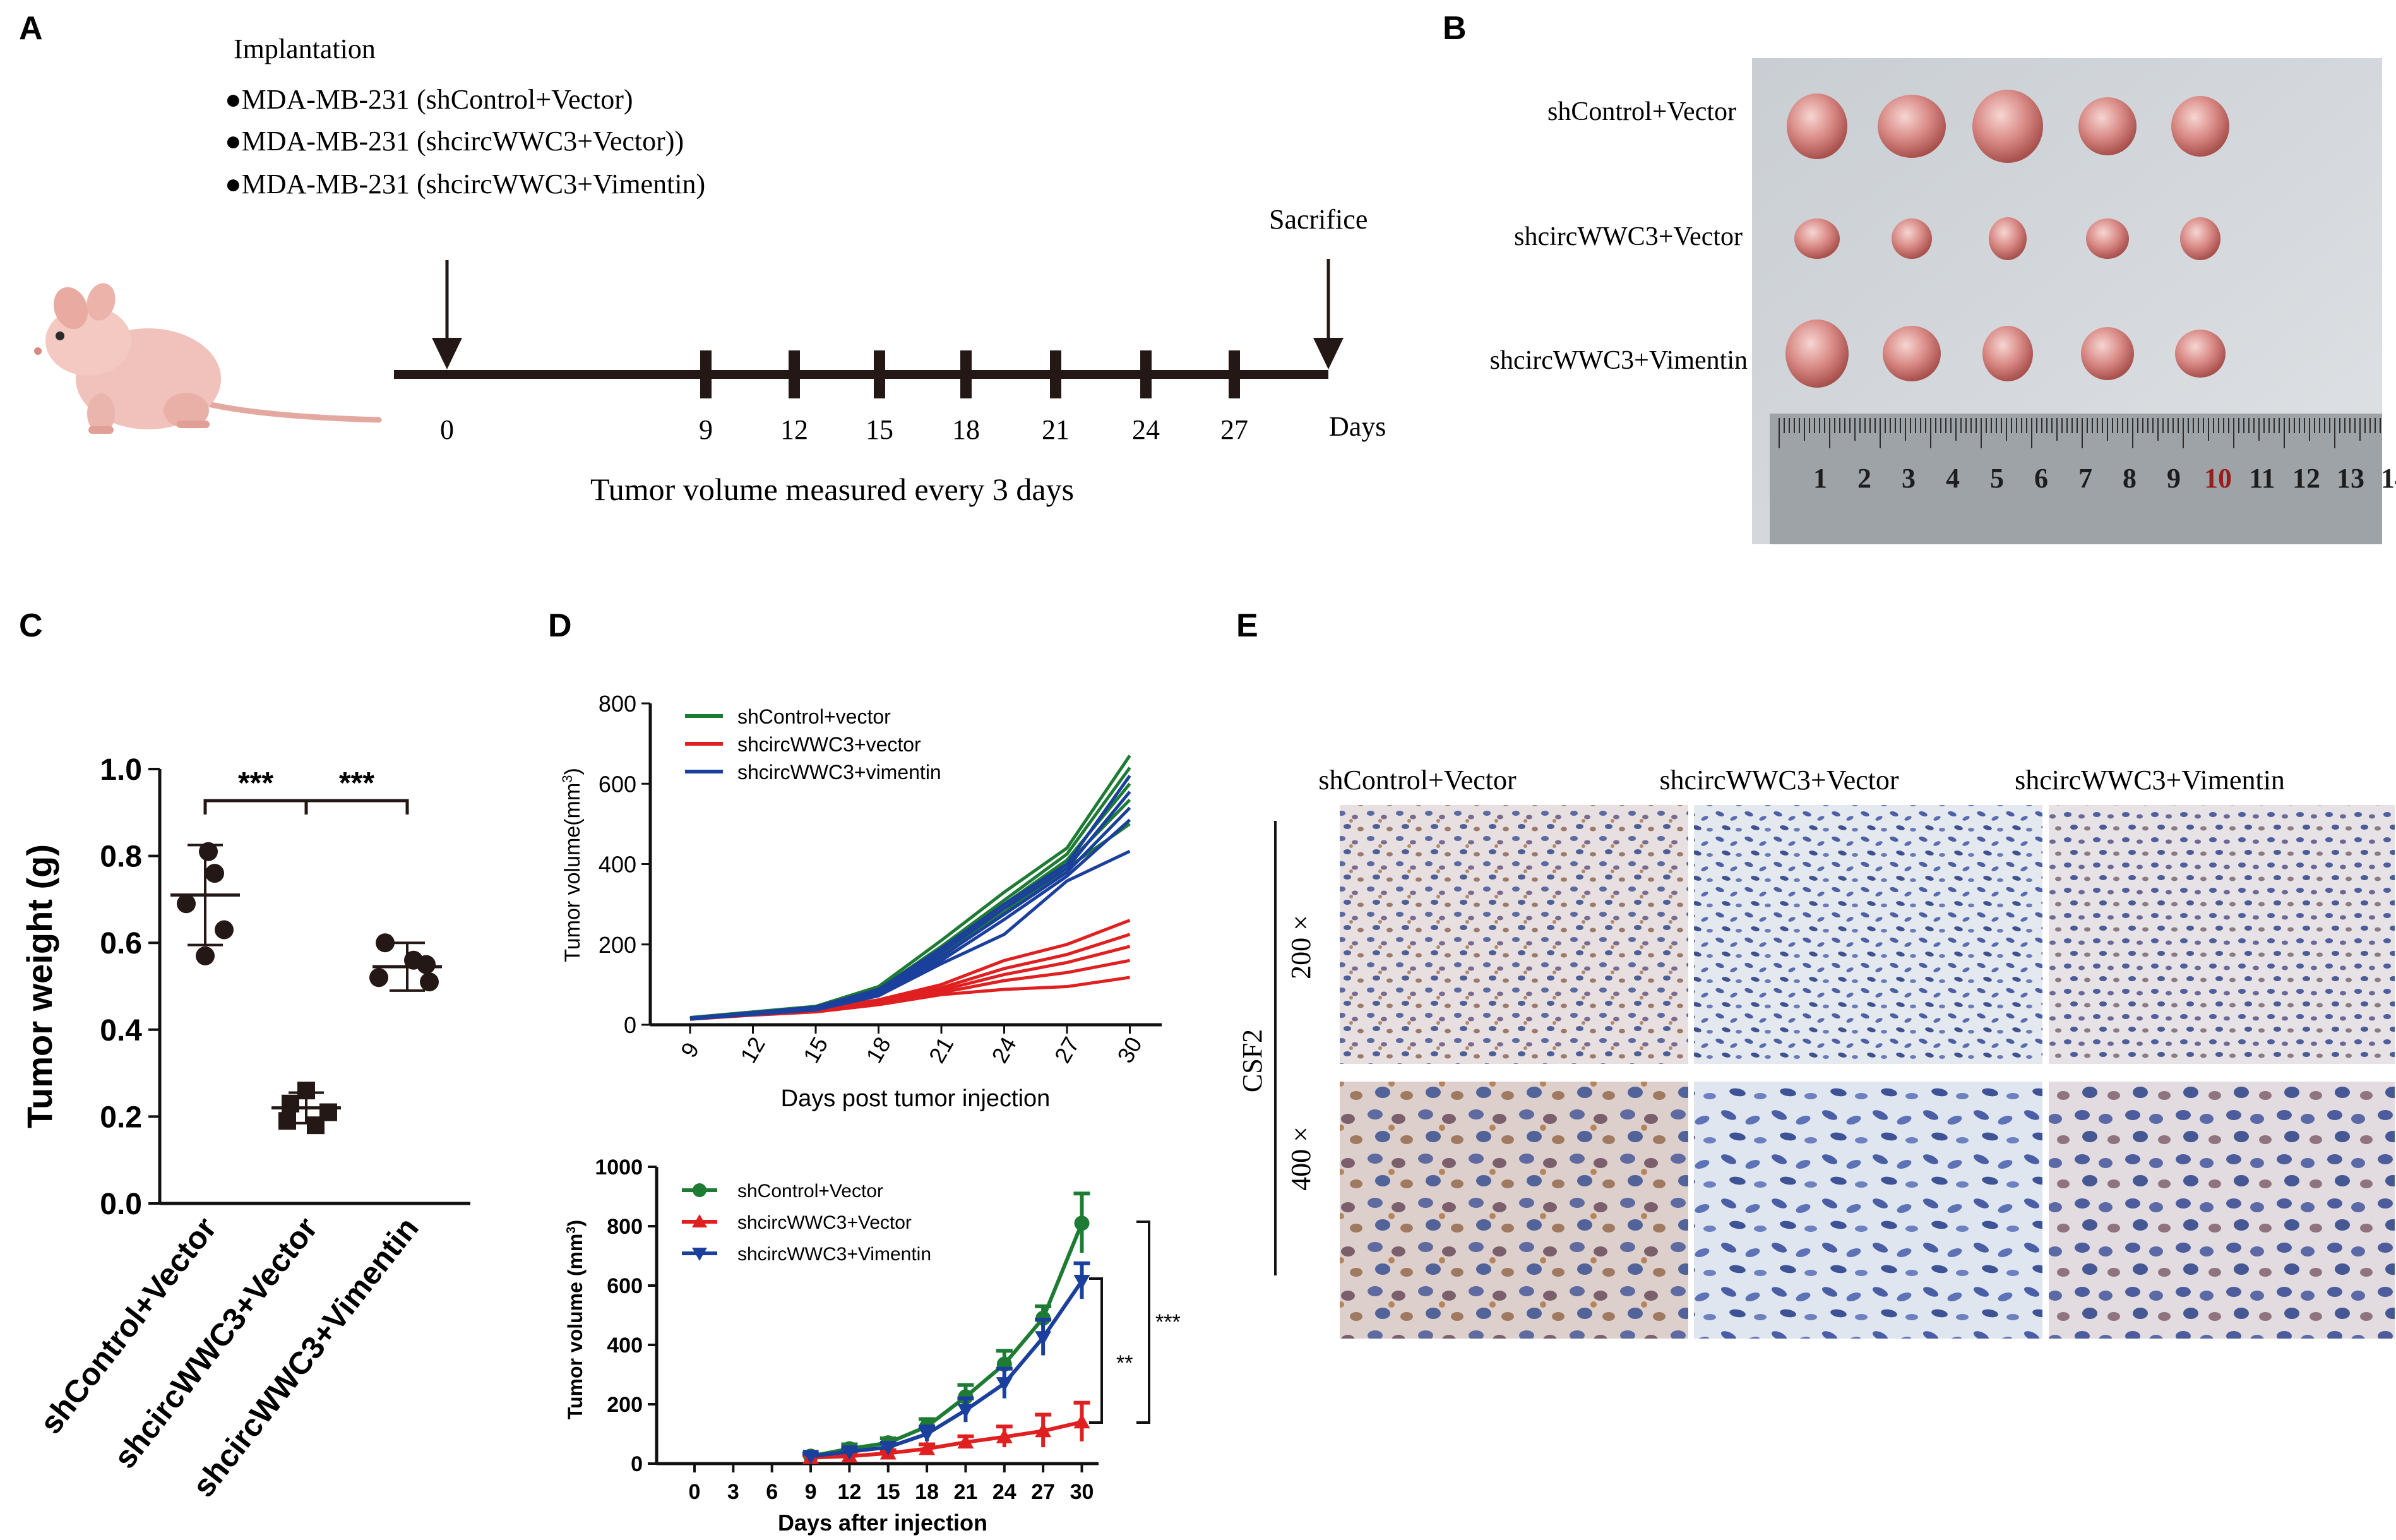  Describe the element at coordinates (1146, 429) in the screenshot. I see `timeline-tick-label: 24` at that location.